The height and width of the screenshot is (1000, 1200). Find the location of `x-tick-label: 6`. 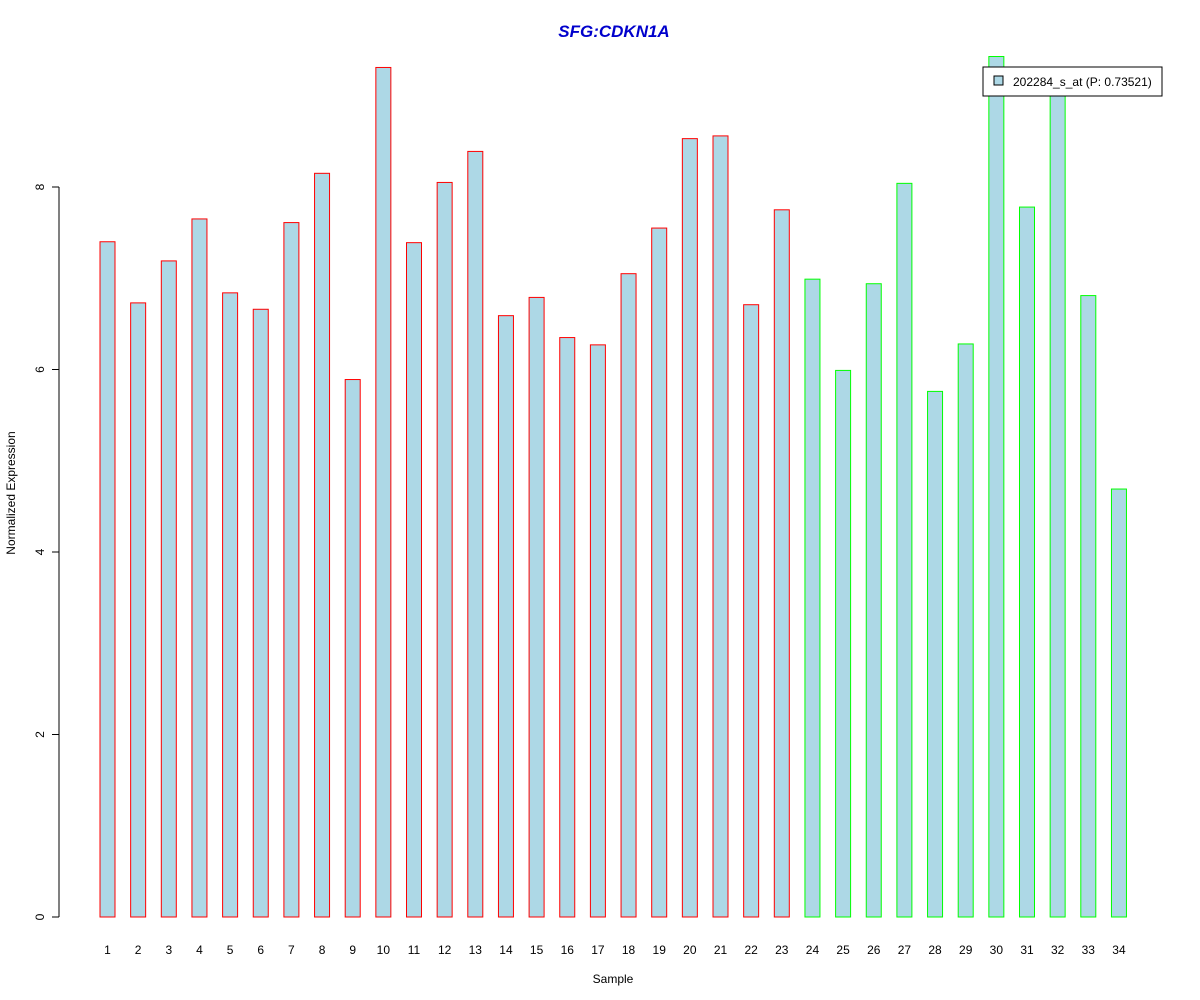

x-tick-label: 6 is located at coordinates (260, 950).